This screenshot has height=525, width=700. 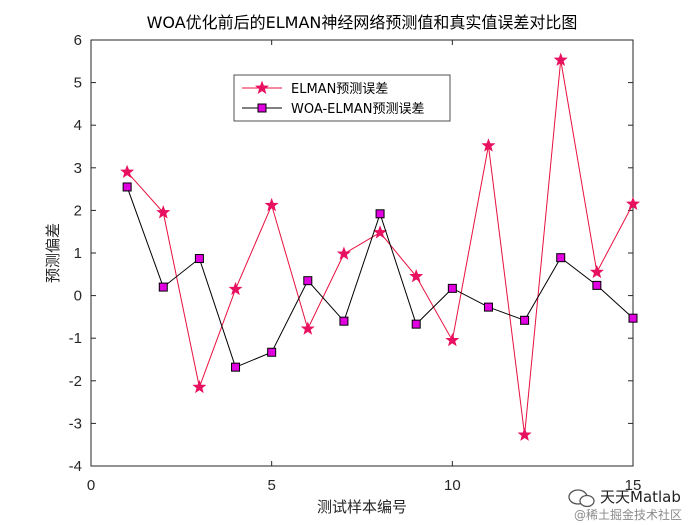 What do you see at coordinates (78, 210) in the screenshot?
I see `y-tick-label: 2` at bounding box center [78, 210].